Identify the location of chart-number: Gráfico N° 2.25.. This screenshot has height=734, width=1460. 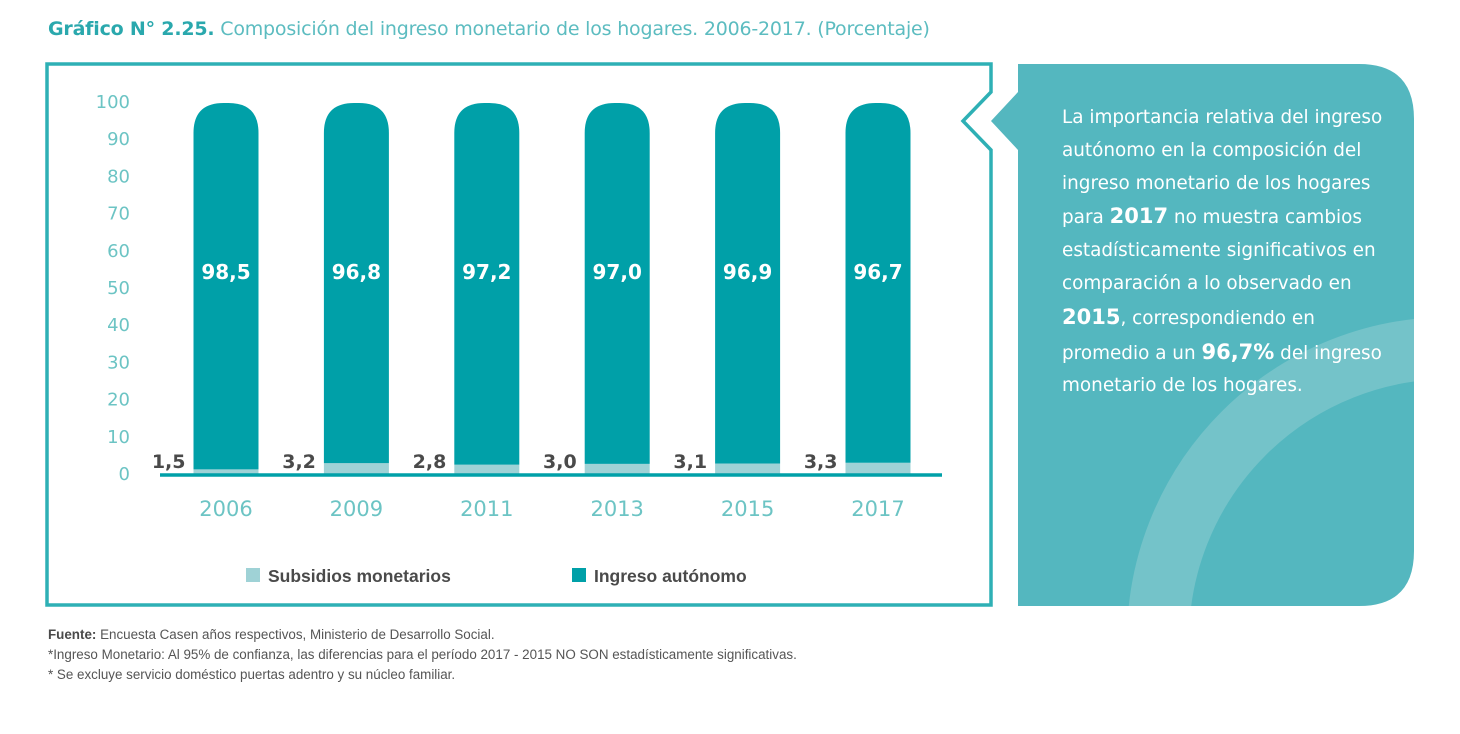
(131, 29).